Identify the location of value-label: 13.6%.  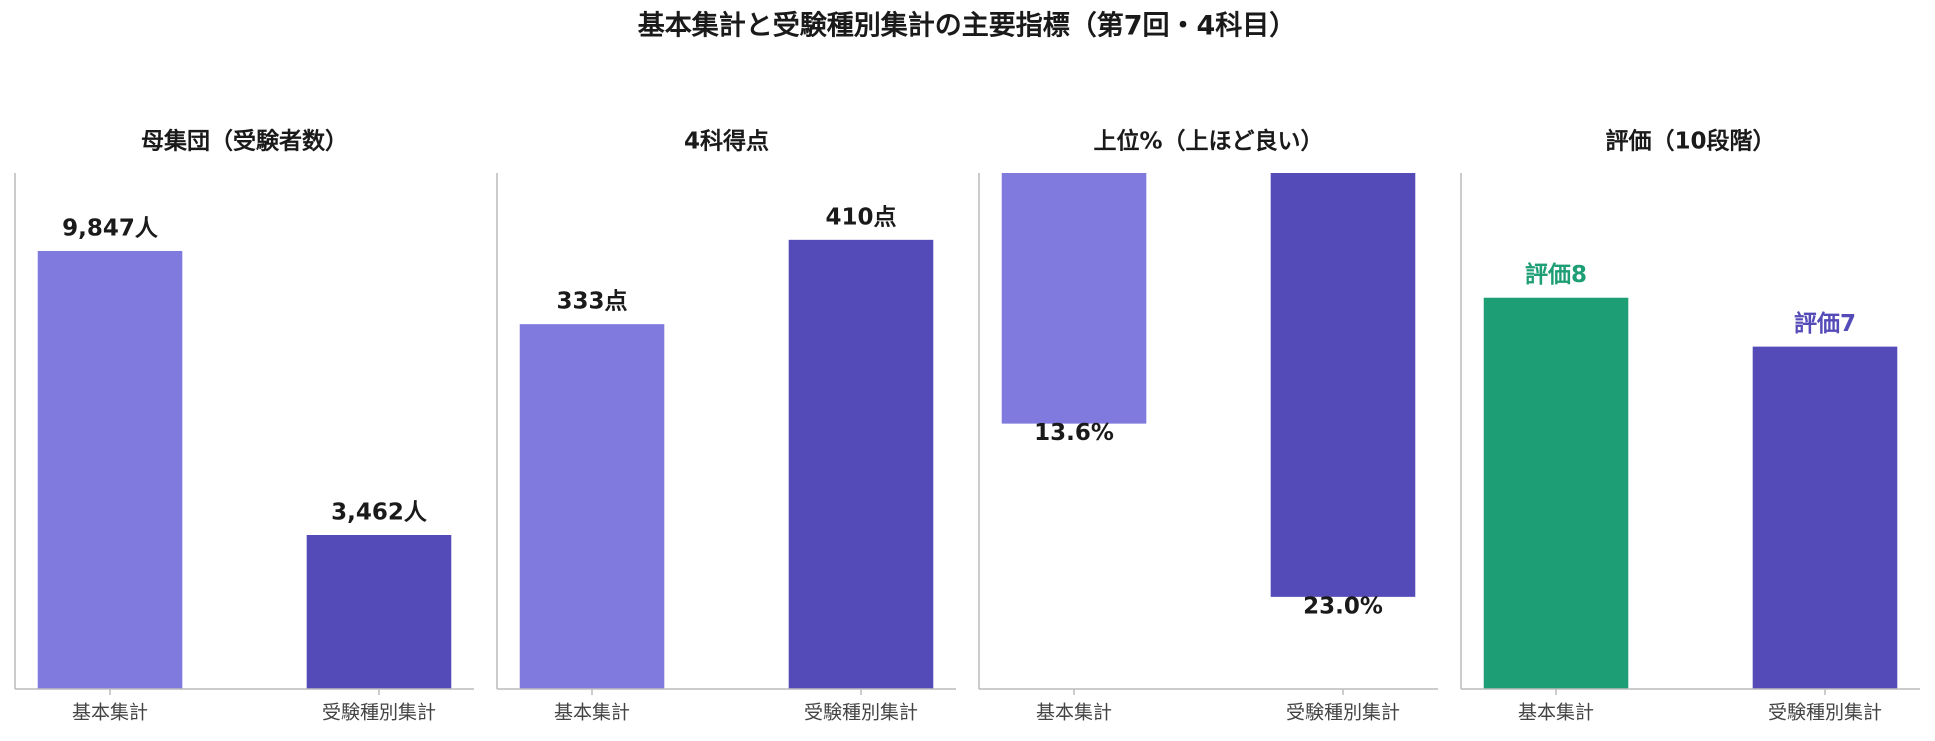
(1074, 433).